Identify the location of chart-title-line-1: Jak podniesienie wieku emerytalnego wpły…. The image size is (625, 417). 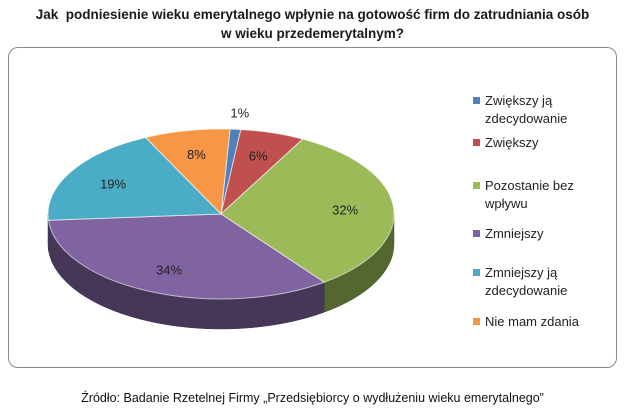
(312, 14).